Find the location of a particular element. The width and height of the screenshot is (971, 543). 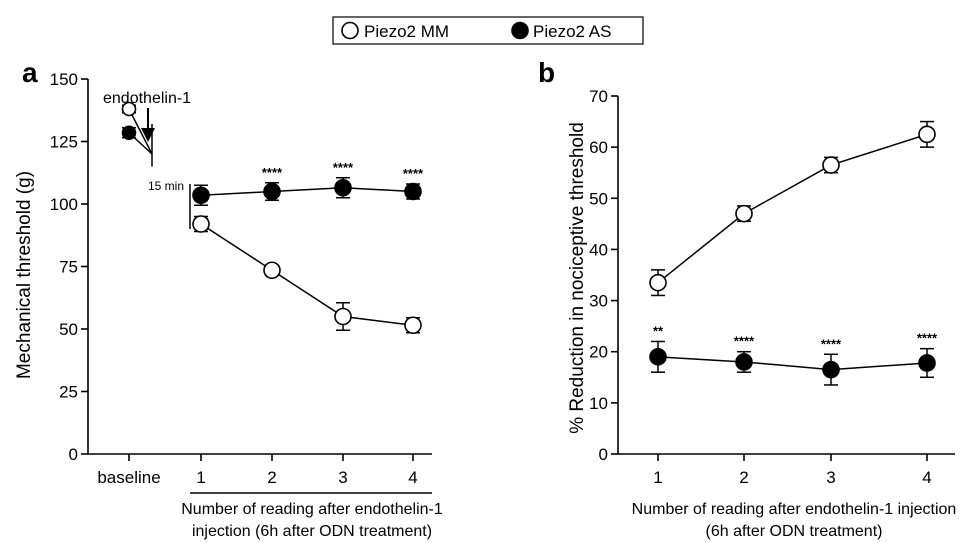

panel-label-a: a is located at coordinates (30, 72).